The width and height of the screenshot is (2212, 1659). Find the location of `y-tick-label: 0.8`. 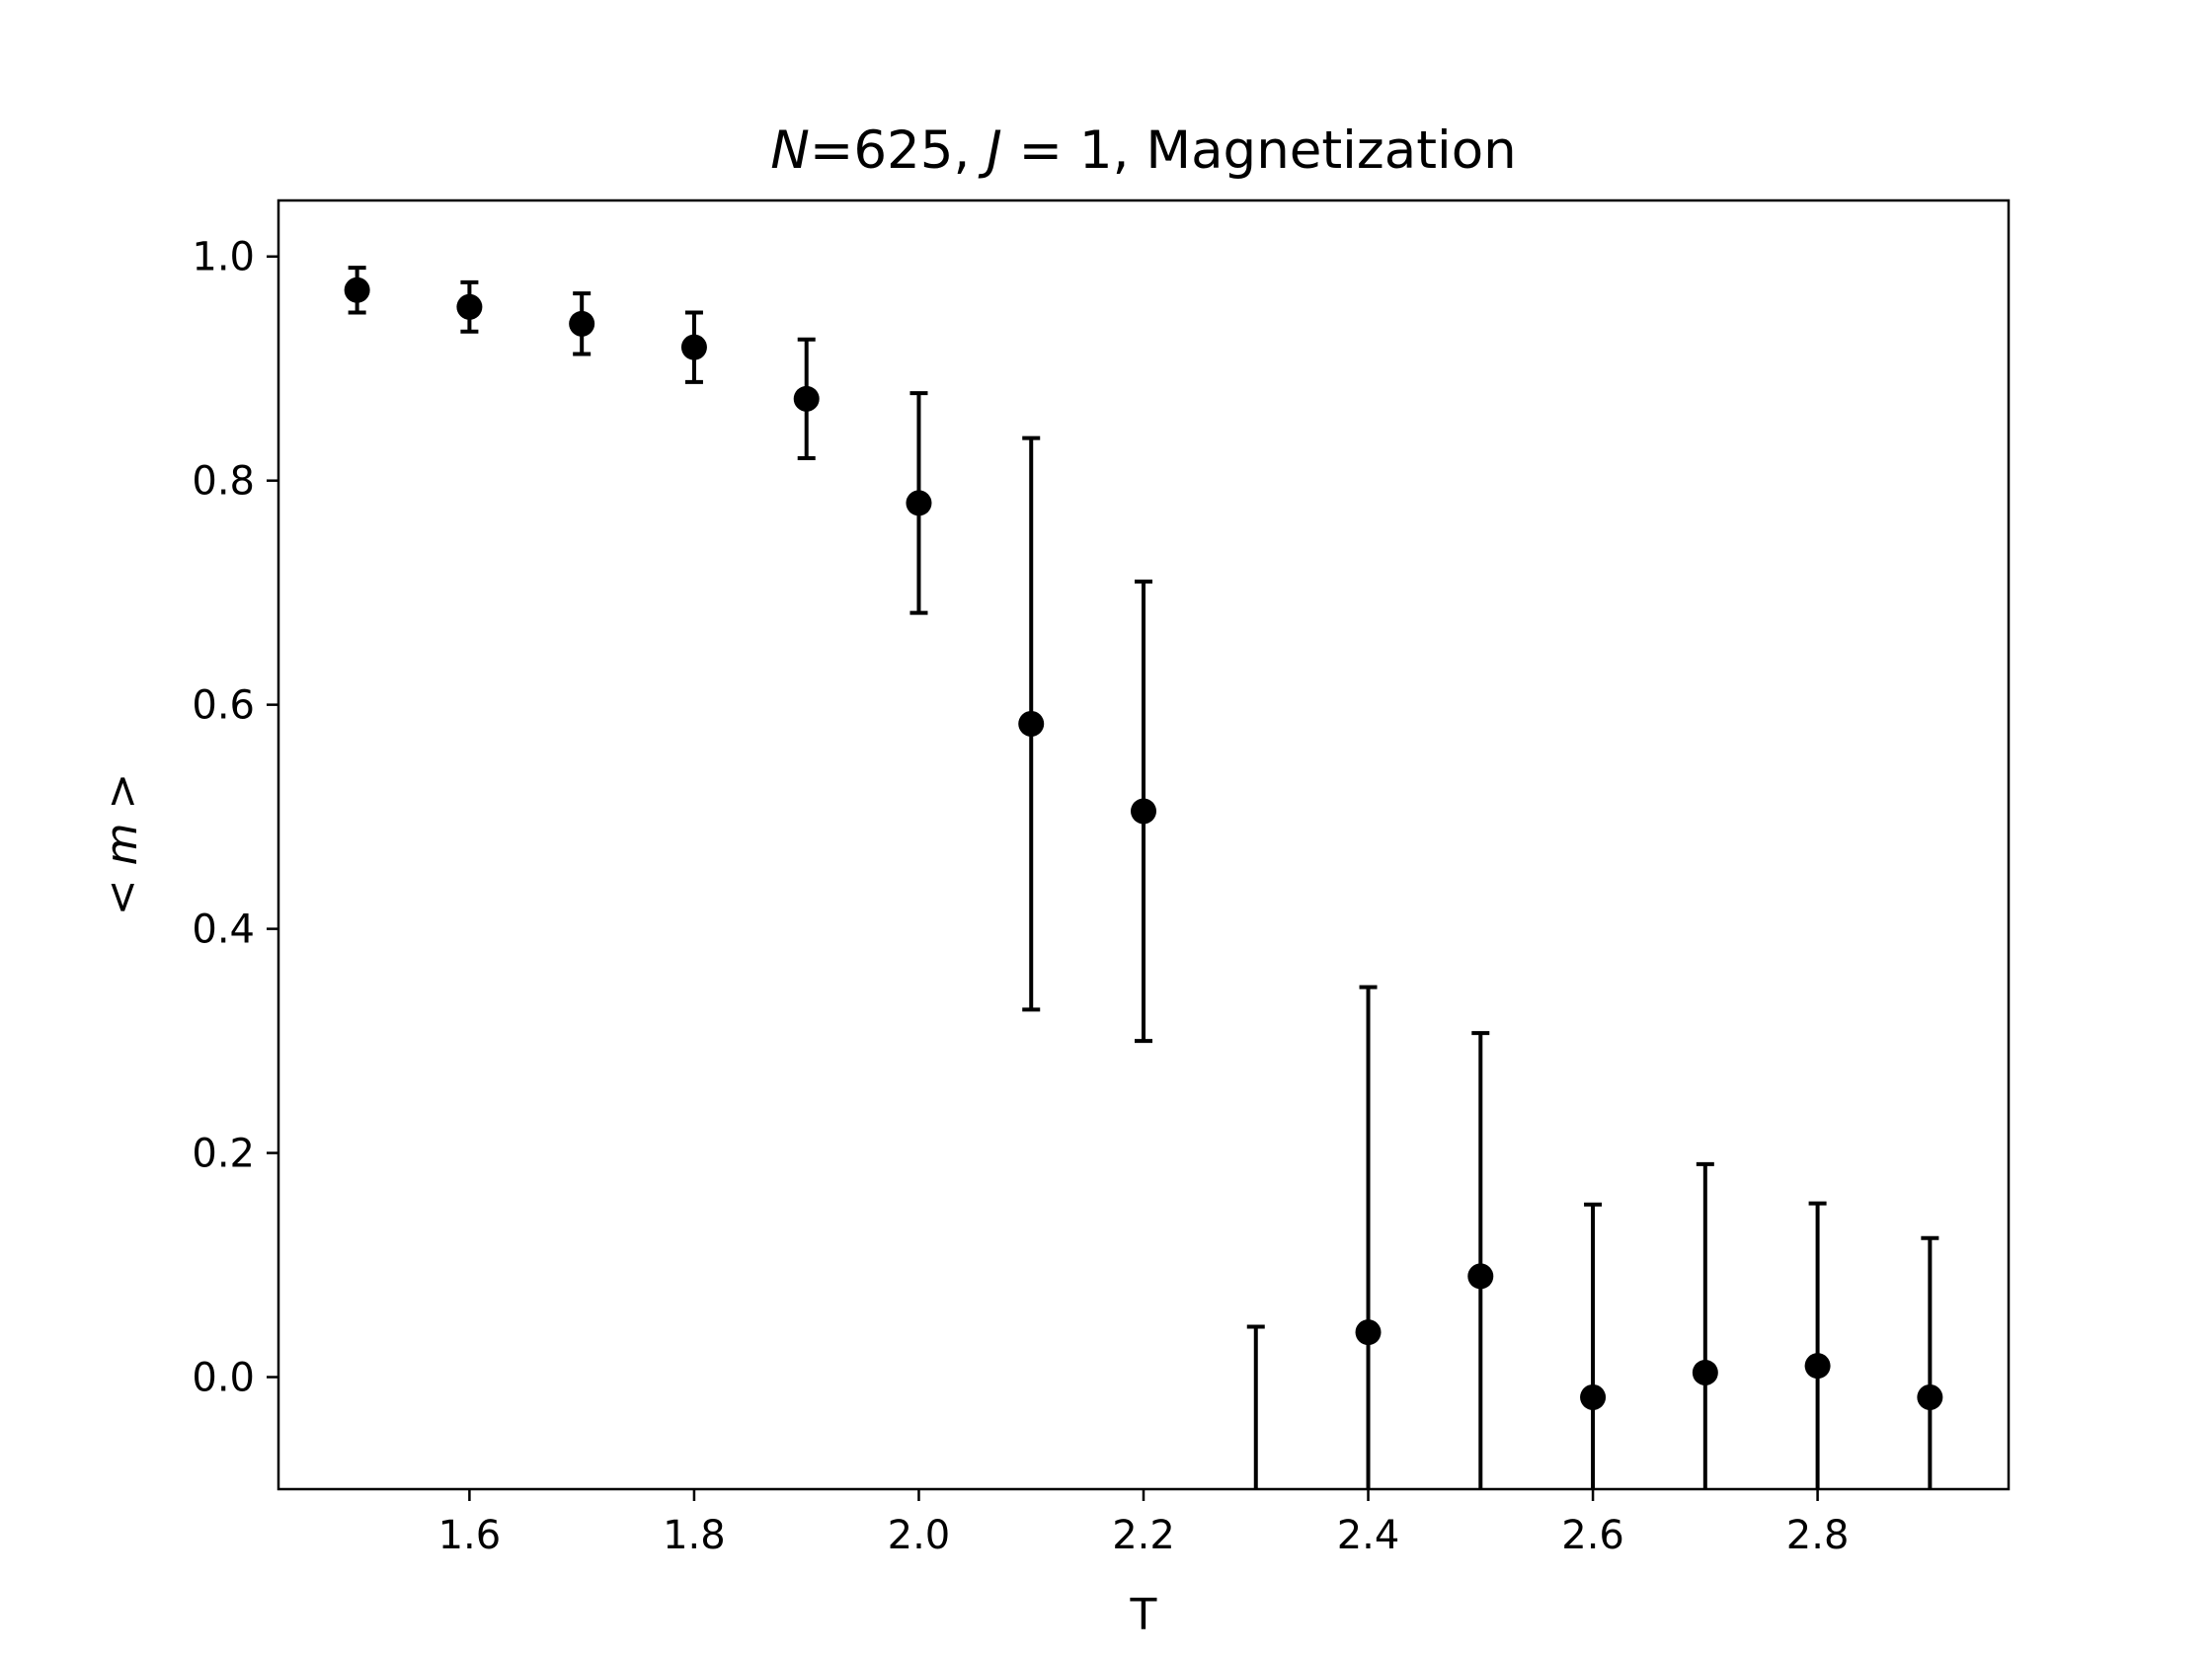

y-tick-label: 0.8 is located at coordinates (224, 482).